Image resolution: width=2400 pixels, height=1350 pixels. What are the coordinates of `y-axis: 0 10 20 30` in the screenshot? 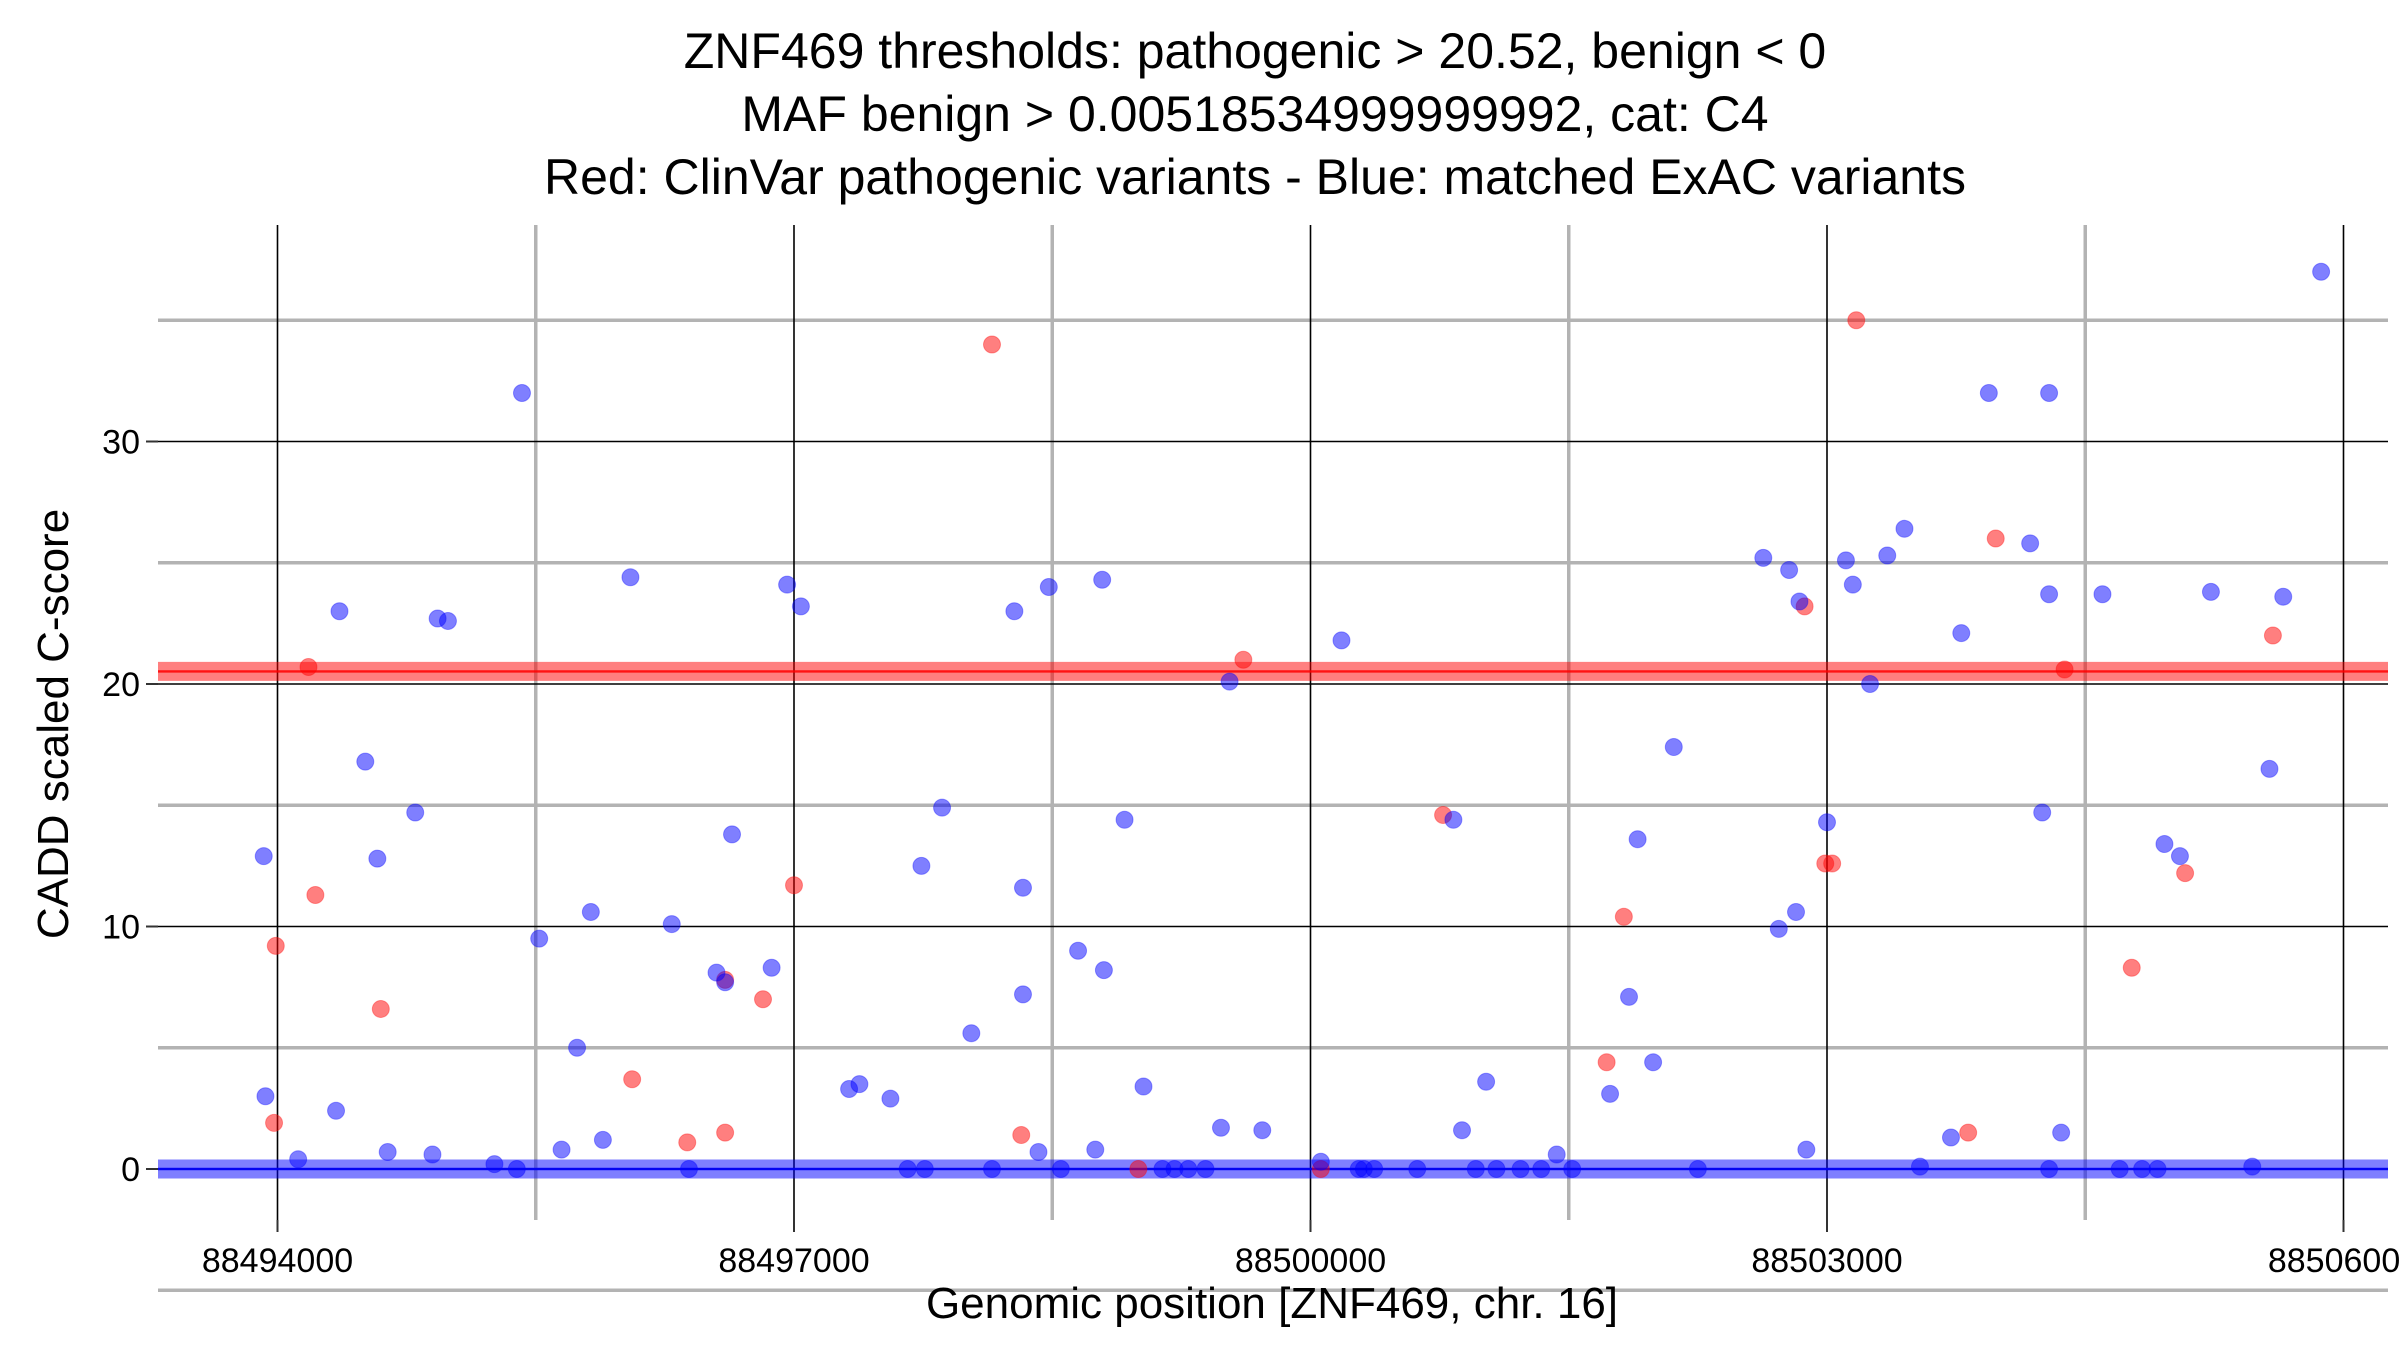 It's located at (130, 806).